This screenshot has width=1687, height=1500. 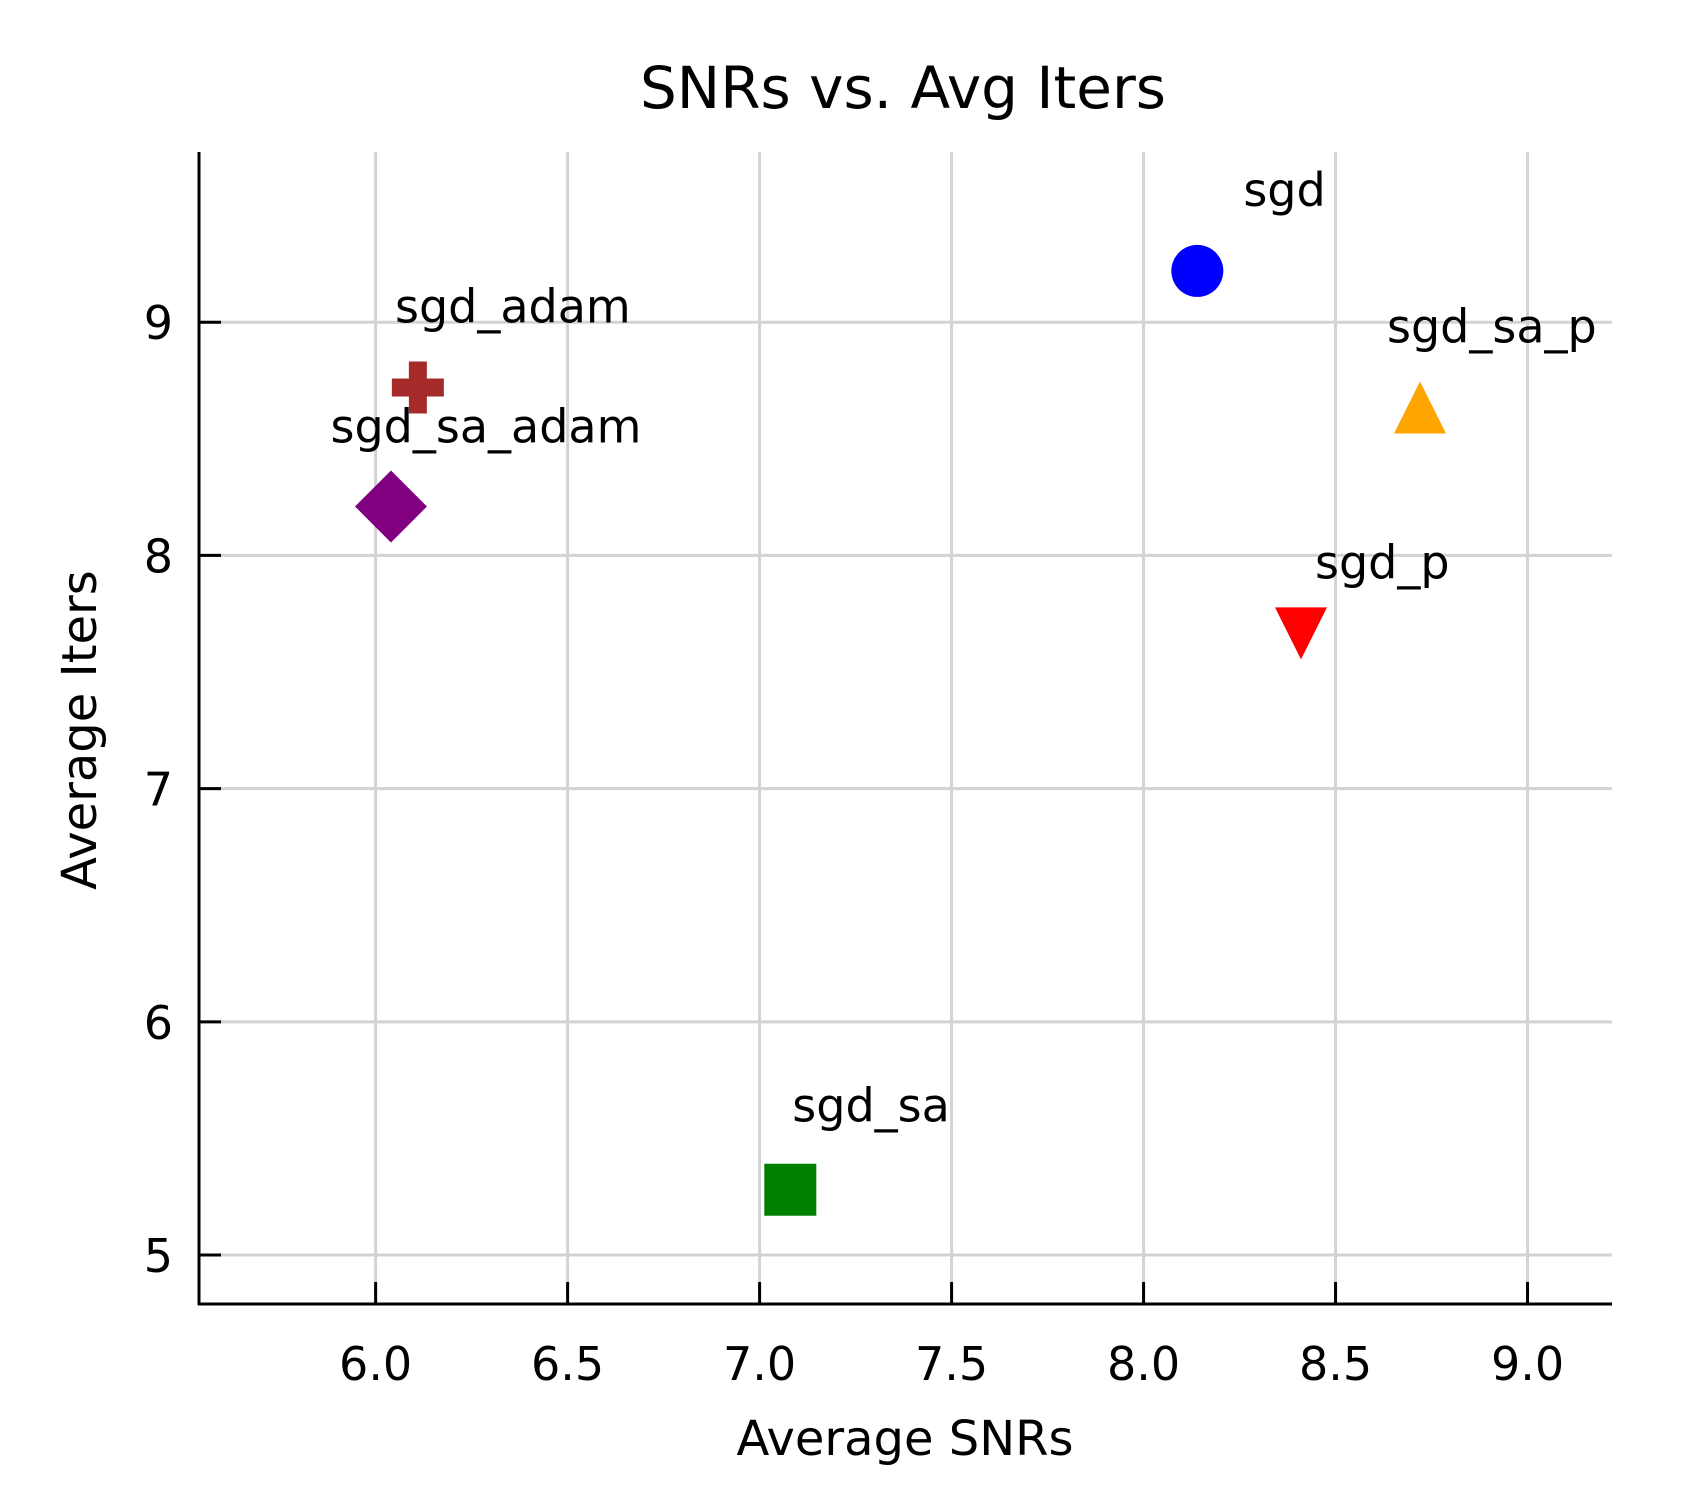 What do you see at coordinates (1527, 1364) in the screenshot?
I see `x-tick-label: 9.0` at bounding box center [1527, 1364].